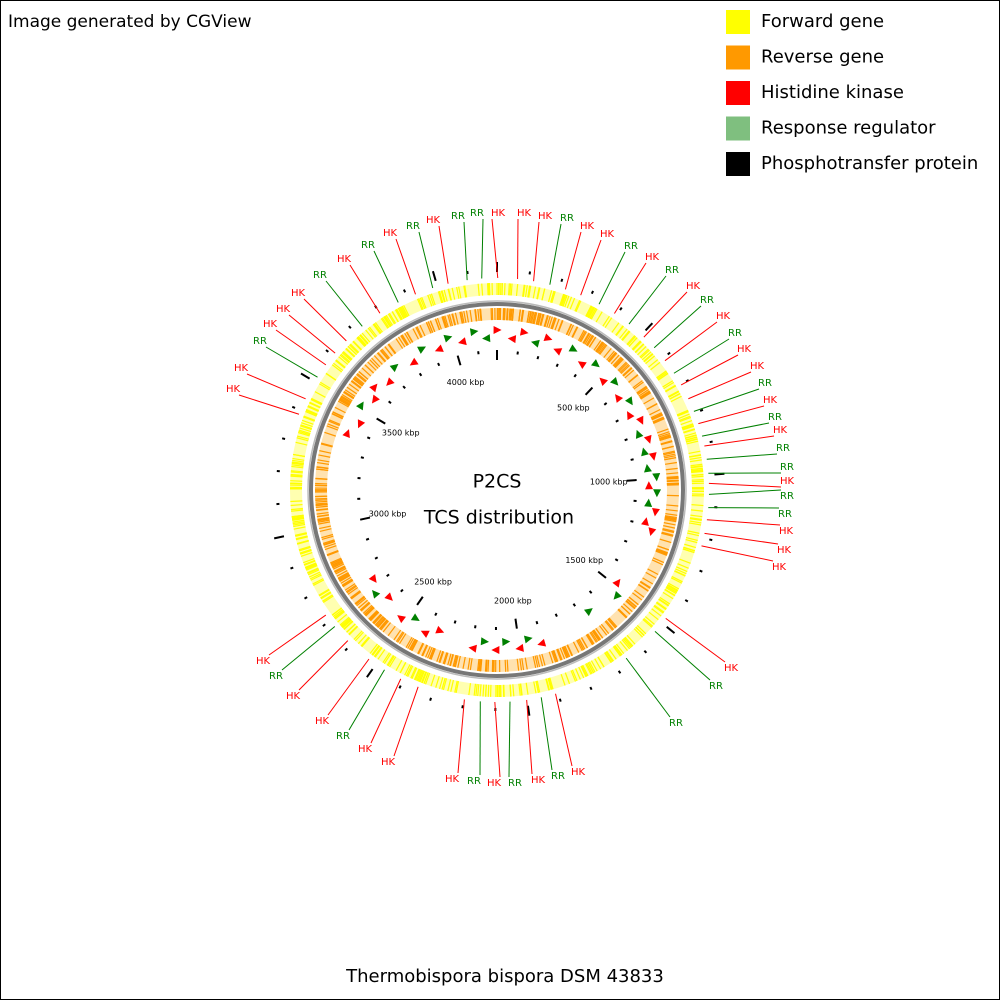 The width and height of the screenshot is (1000, 1000). I want to click on scale-label: 1500 kbp, so click(584, 560).